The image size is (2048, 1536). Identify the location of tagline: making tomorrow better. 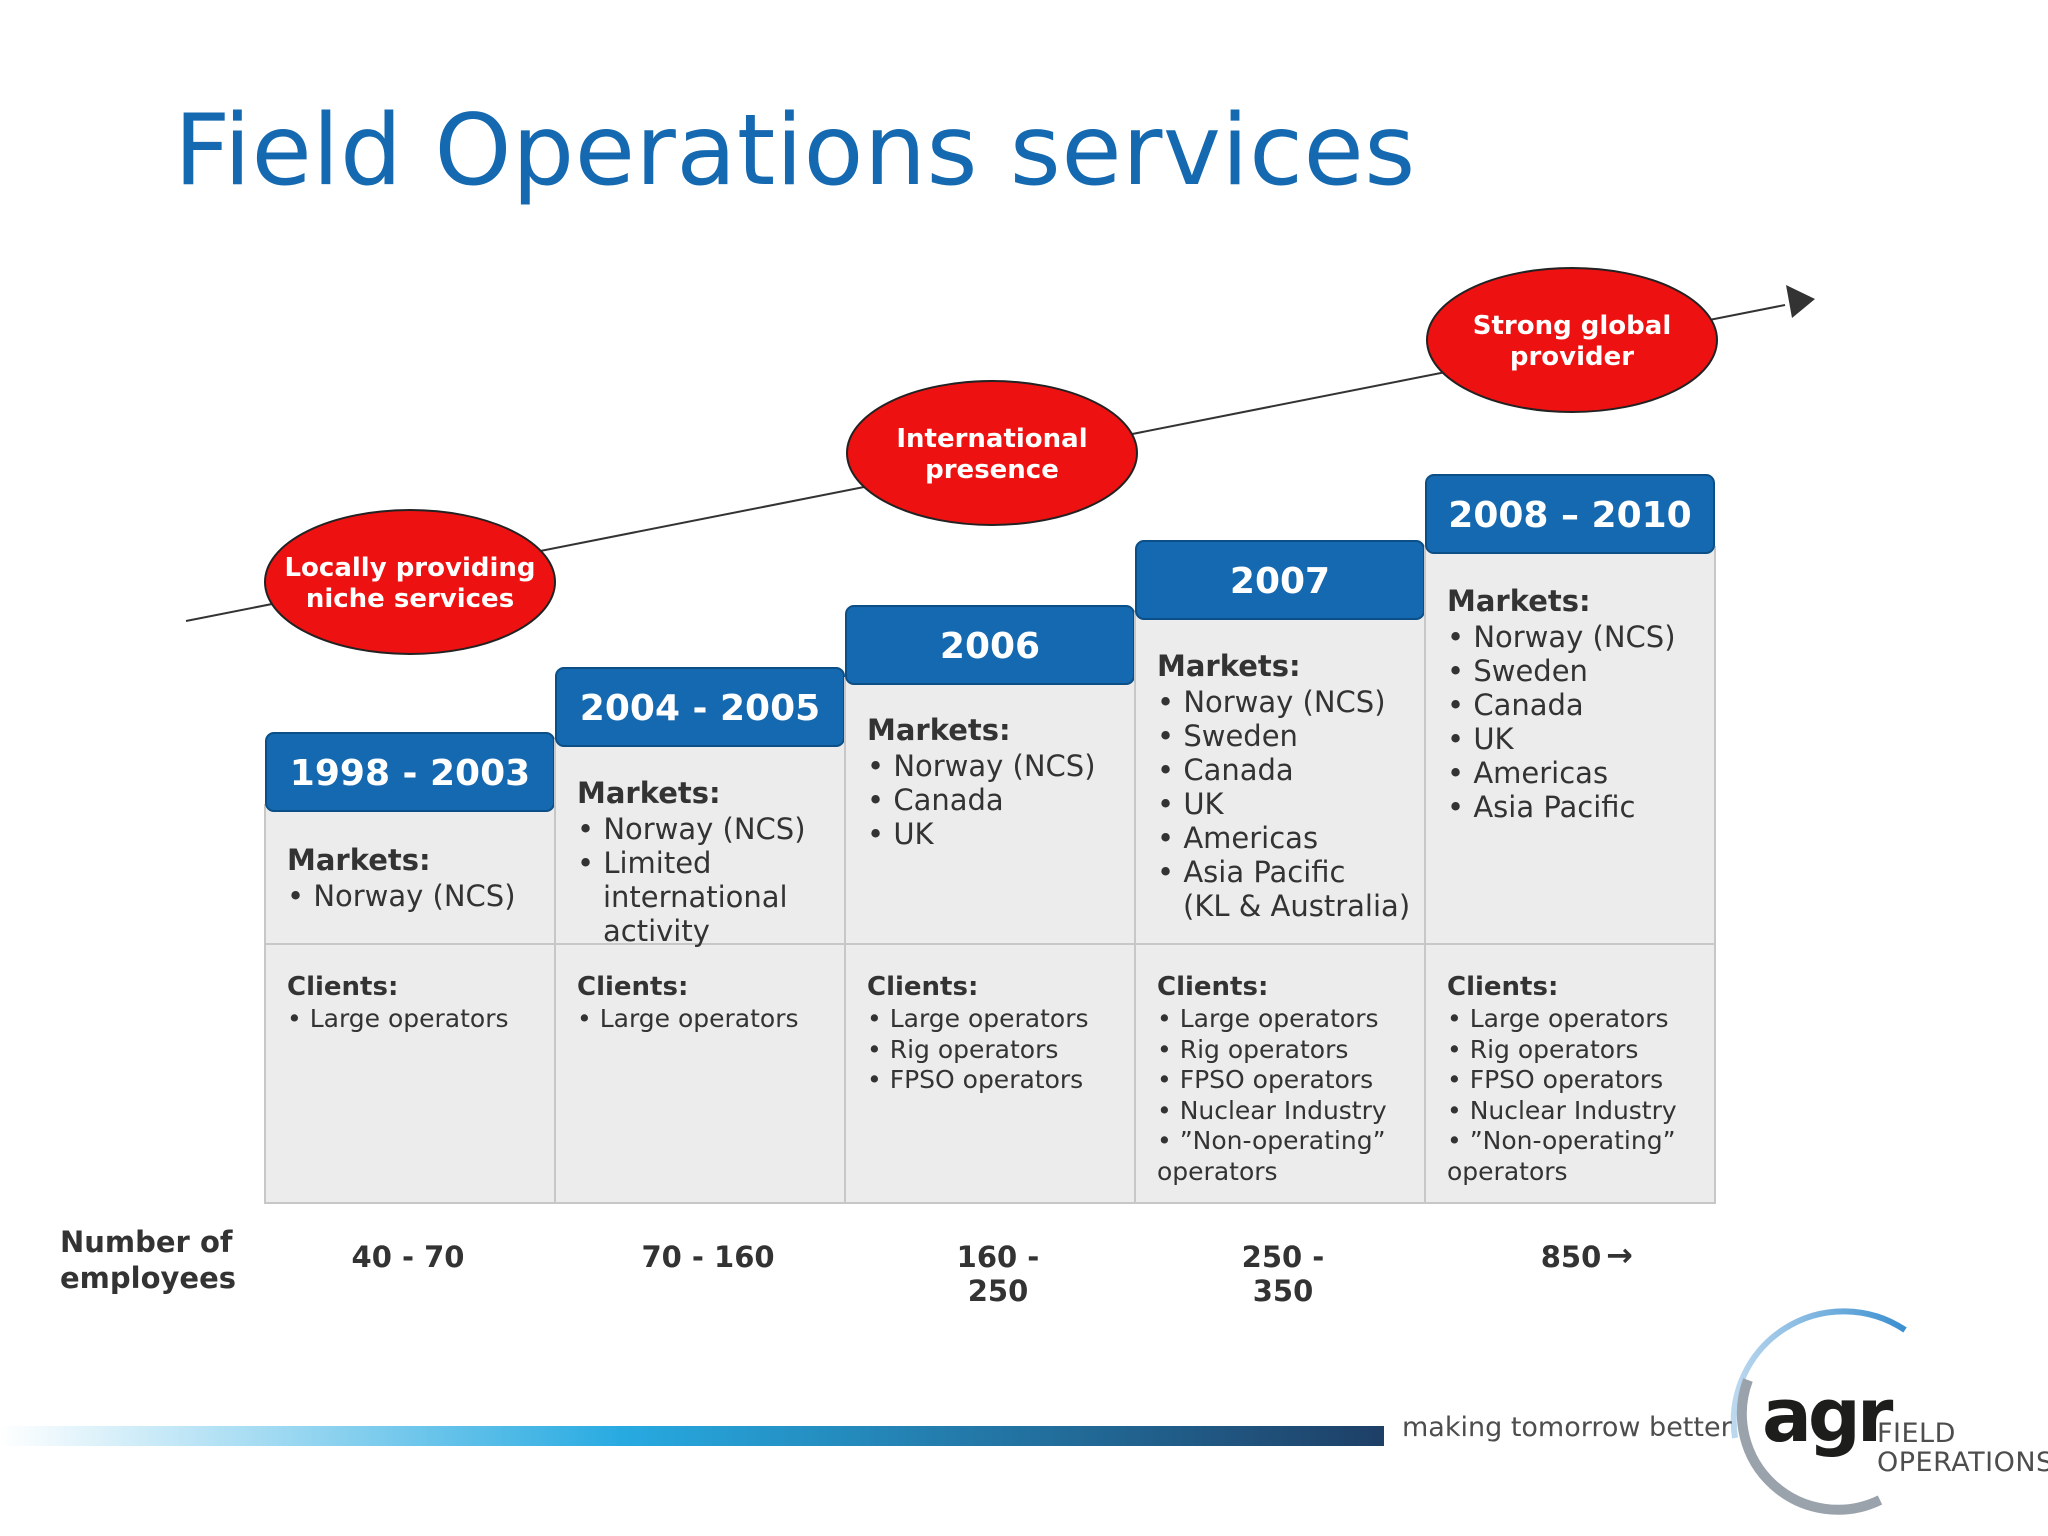
(1567, 1427).